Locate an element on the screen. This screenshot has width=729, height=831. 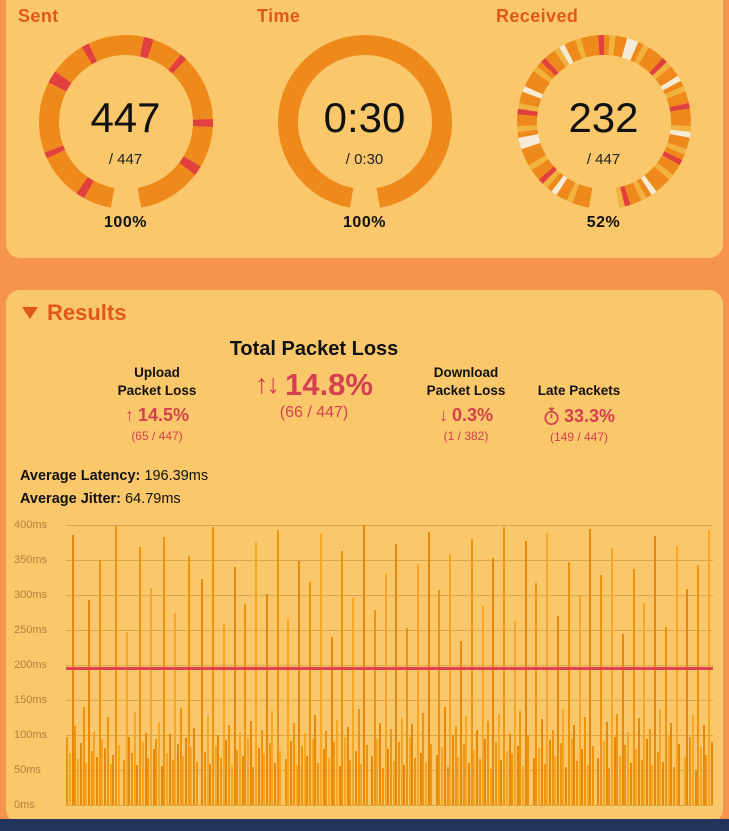
gauge-time-donut: 0:30 / 0:30 is located at coordinates (365, 122).